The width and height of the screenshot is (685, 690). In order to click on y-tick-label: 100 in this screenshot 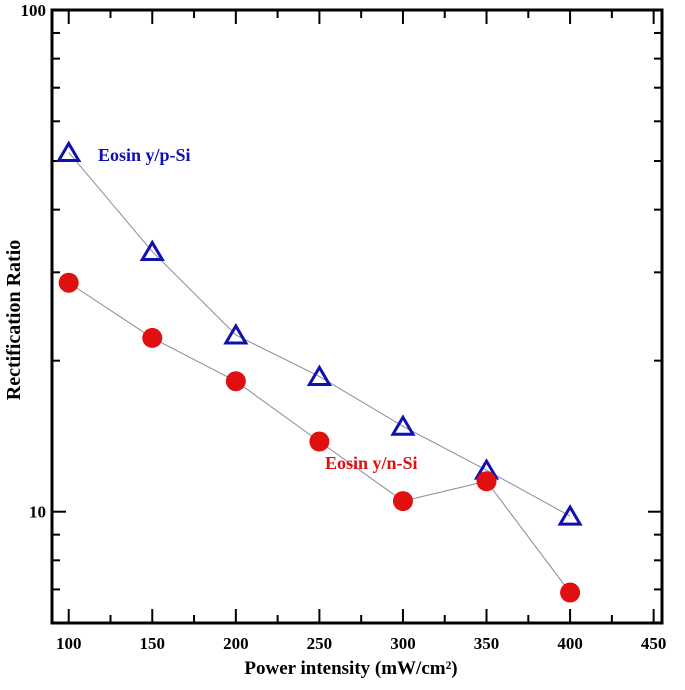, I will do `click(34, 10)`.